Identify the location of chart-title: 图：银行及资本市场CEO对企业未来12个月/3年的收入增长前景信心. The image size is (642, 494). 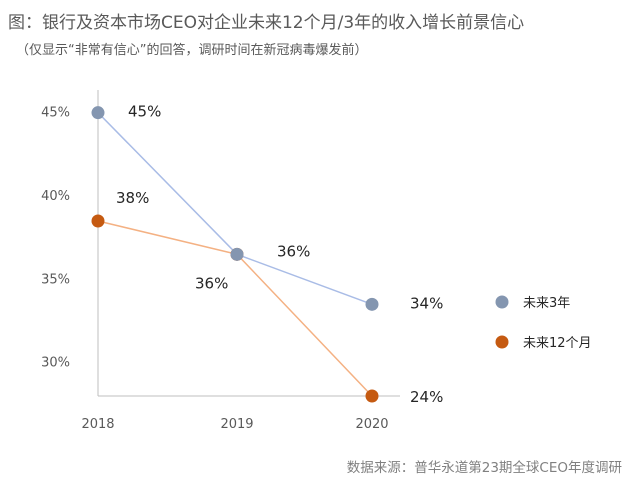
(266, 23).